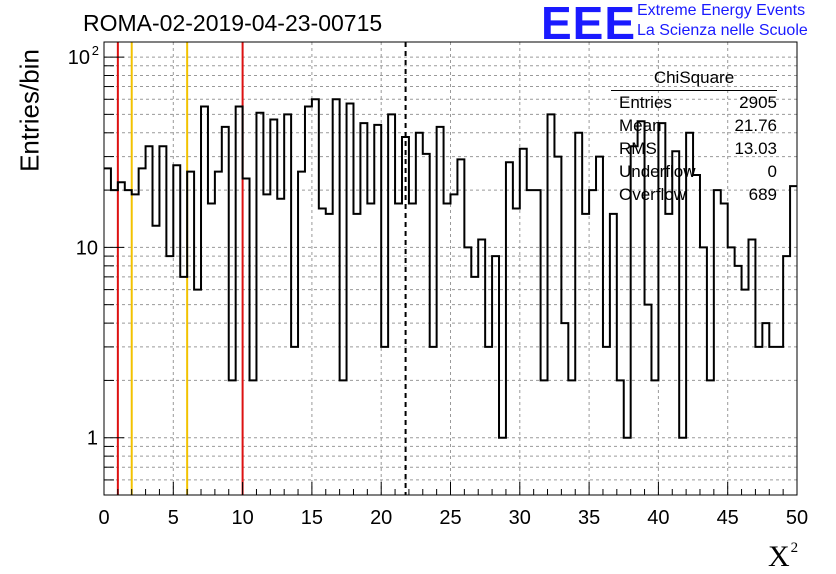  I want to click on stats-value: 0, so click(772, 171).